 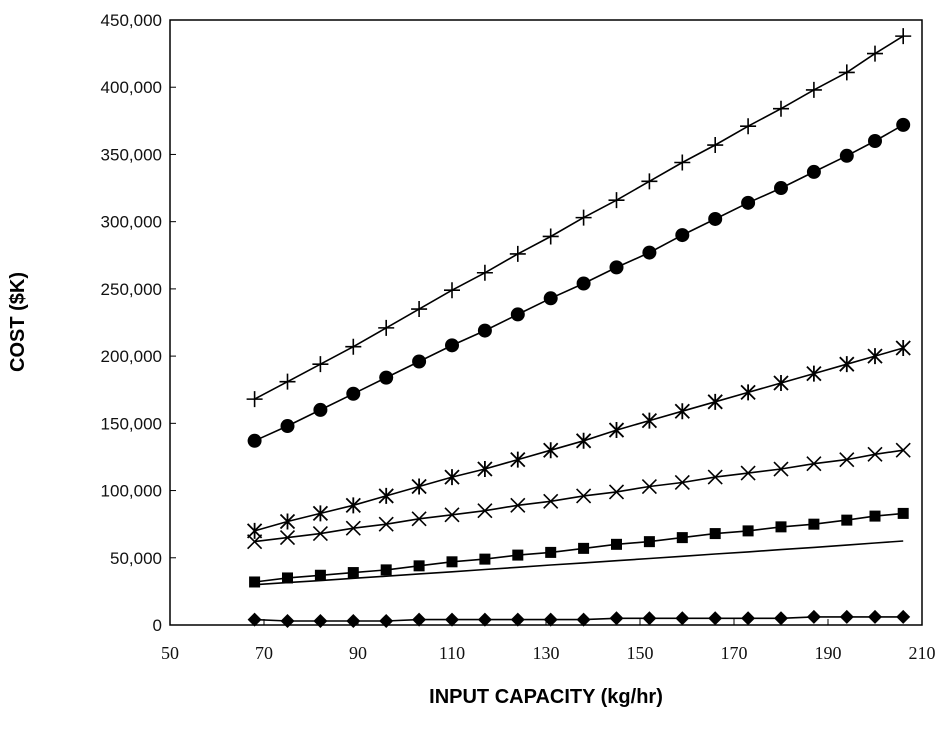 What do you see at coordinates (640, 653) in the screenshot?
I see `x-tick-label: 150` at bounding box center [640, 653].